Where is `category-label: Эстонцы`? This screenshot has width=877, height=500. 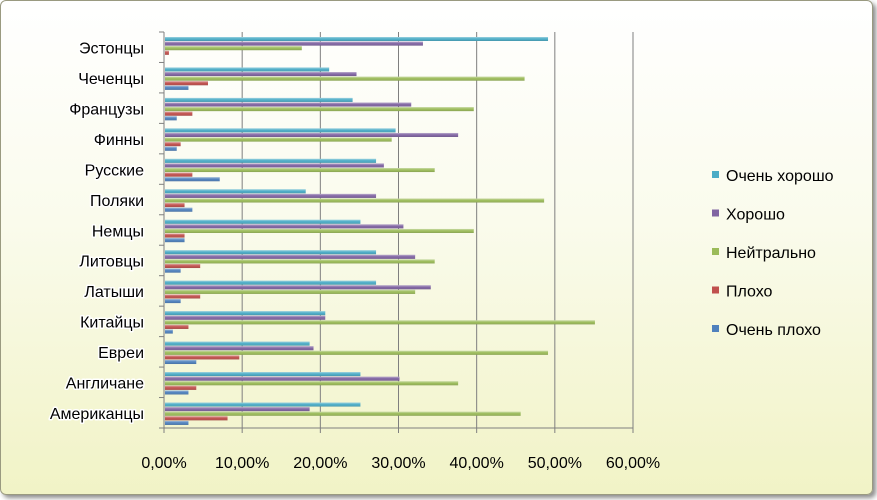
category-label: Эстонцы is located at coordinates (111, 49).